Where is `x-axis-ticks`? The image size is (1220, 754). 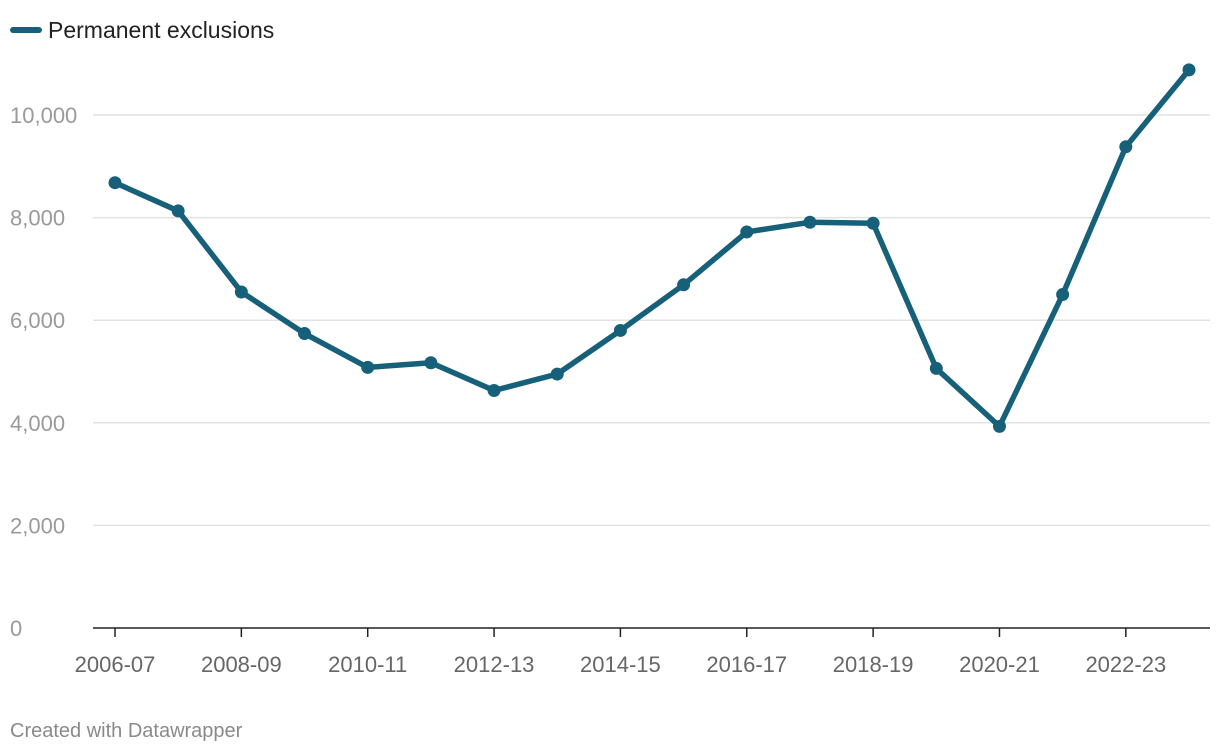
x-axis-ticks is located at coordinates (620, 632).